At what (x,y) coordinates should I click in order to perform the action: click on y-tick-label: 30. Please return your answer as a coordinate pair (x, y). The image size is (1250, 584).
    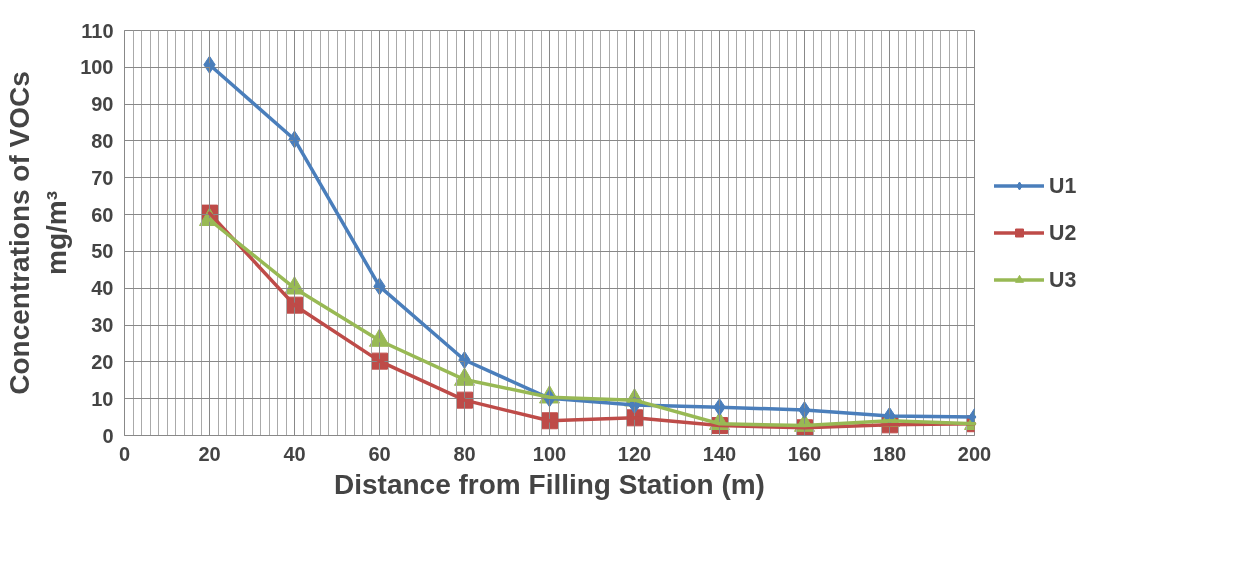
    Looking at the image, I should click on (102, 325).